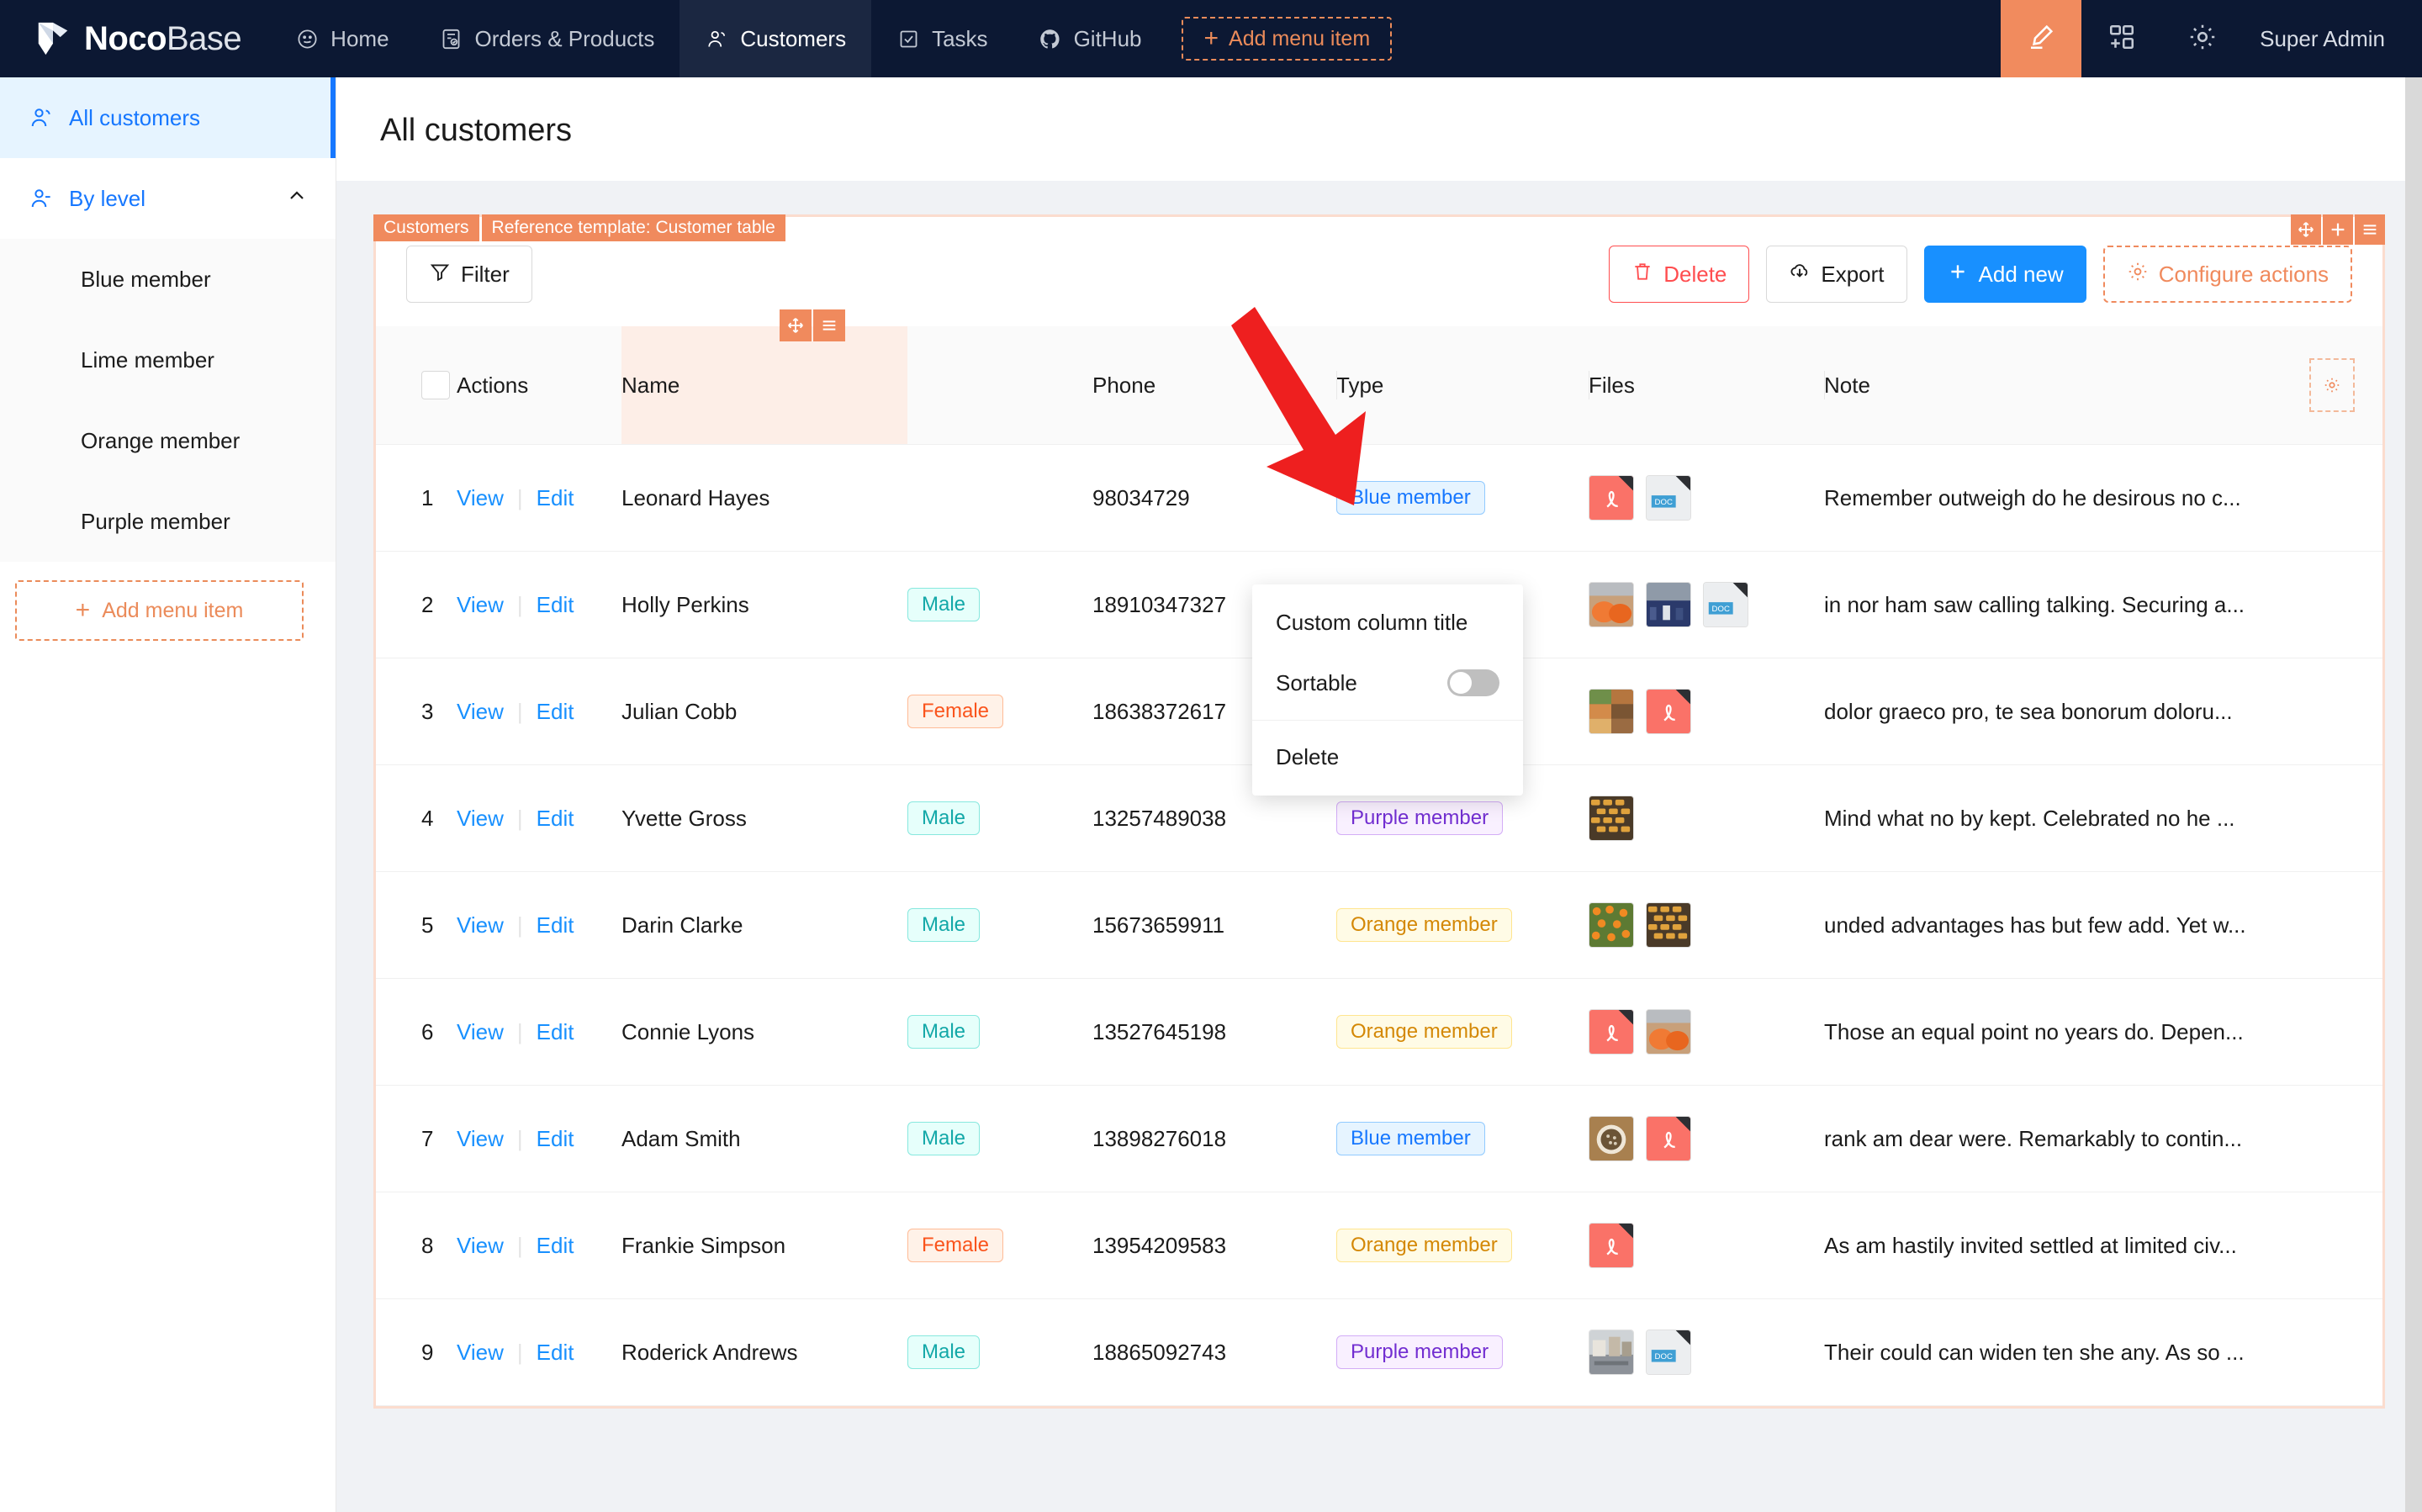  I want to click on sidebar-item-by-level: By level, so click(168, 198).